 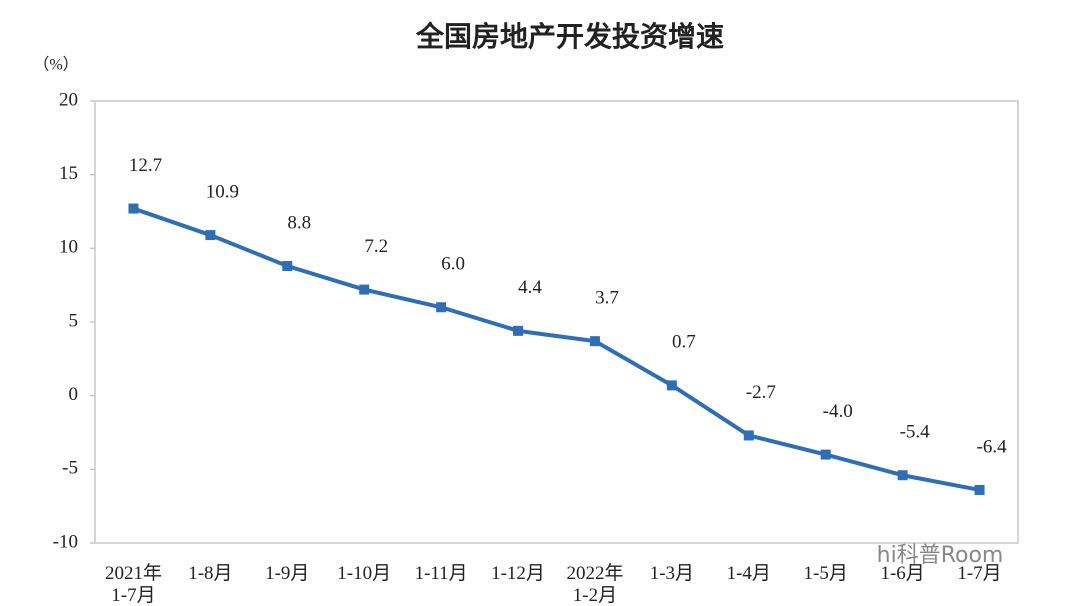 I want to click on data-label: 4.4, so click(x=530, y=287).